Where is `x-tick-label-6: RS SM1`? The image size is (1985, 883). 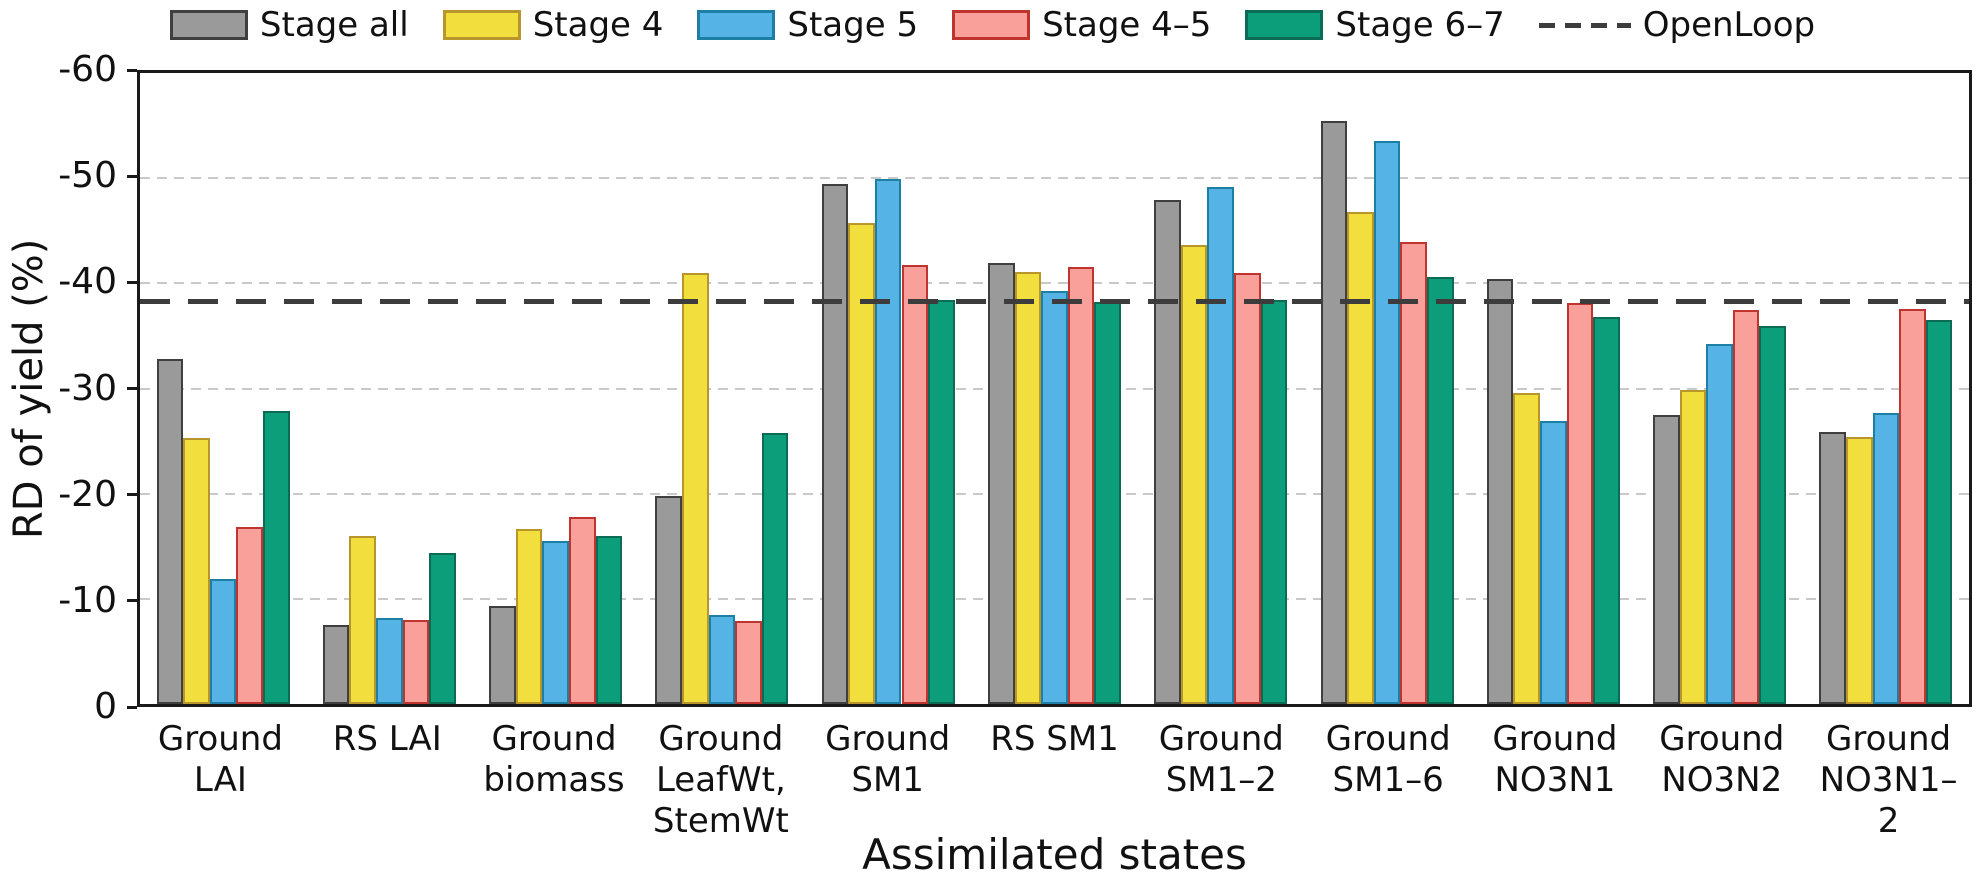 x-tick-label-6: RS SM1 is located at coordinates (1054, 739).